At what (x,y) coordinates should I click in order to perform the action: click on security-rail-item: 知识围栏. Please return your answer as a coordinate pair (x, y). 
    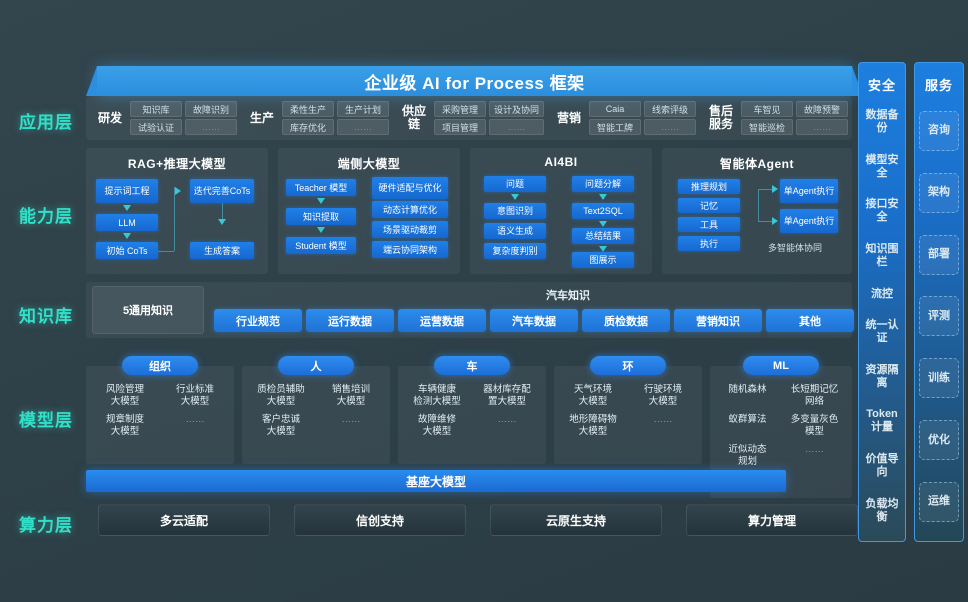
    Looking at the image, I should click on (882, 256).